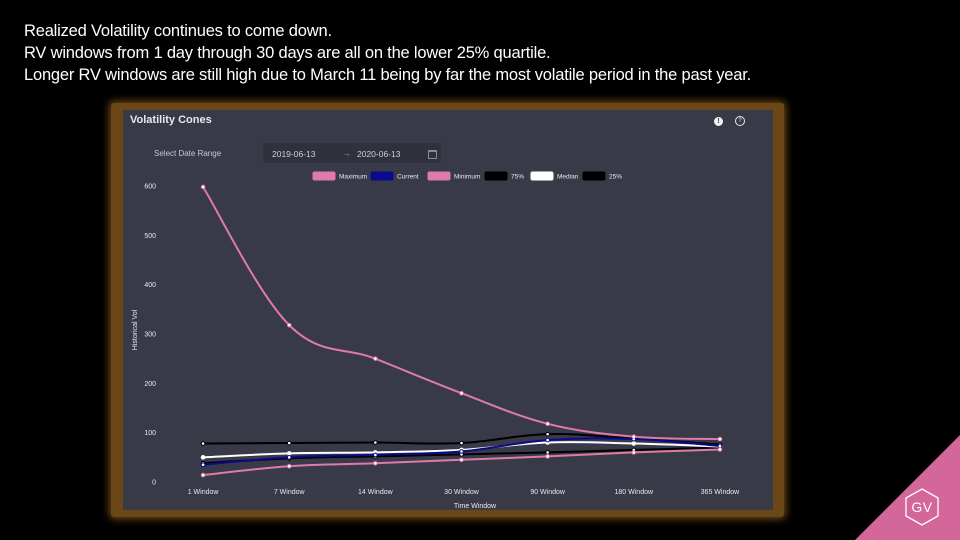 The width and height of the screenshot is (960, 540). I want to click on help-icon: ?, so click(740, 121).